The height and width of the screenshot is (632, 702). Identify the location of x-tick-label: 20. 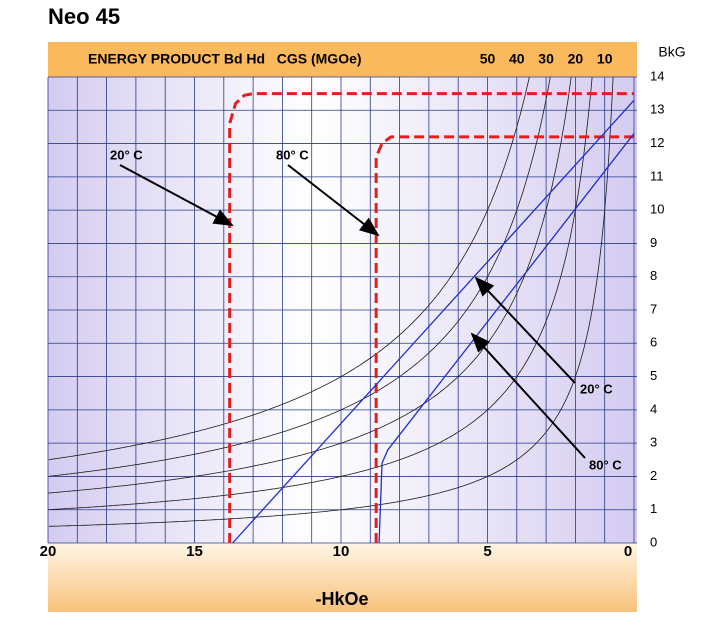
(48, 551).